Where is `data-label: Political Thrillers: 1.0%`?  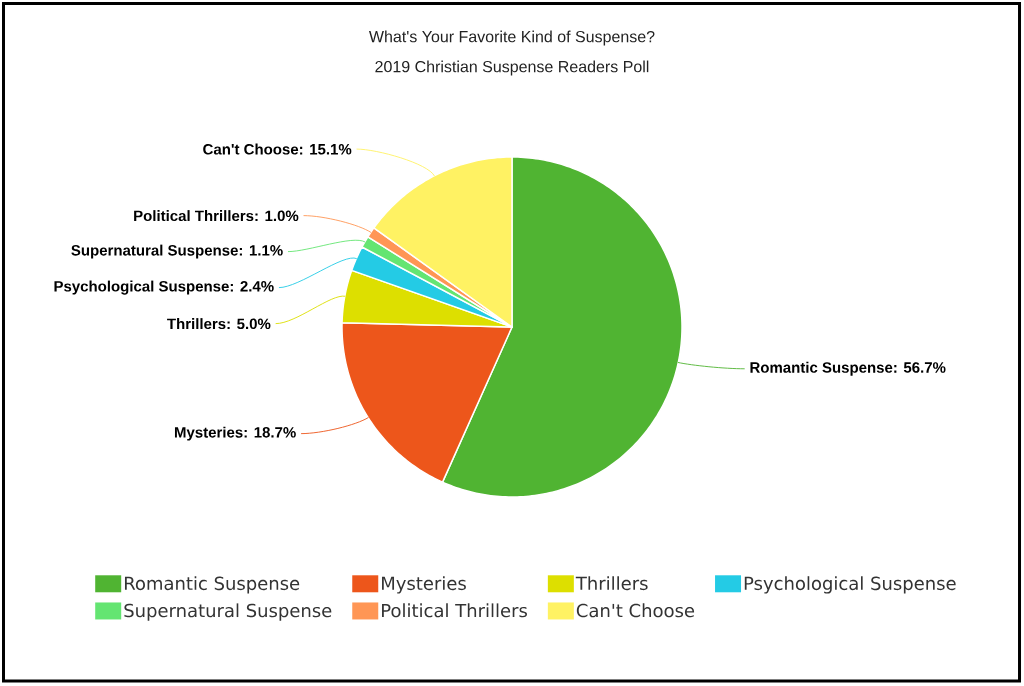
data-label: Political Thrillers: 1.0% is located at coordinates (216, 216).